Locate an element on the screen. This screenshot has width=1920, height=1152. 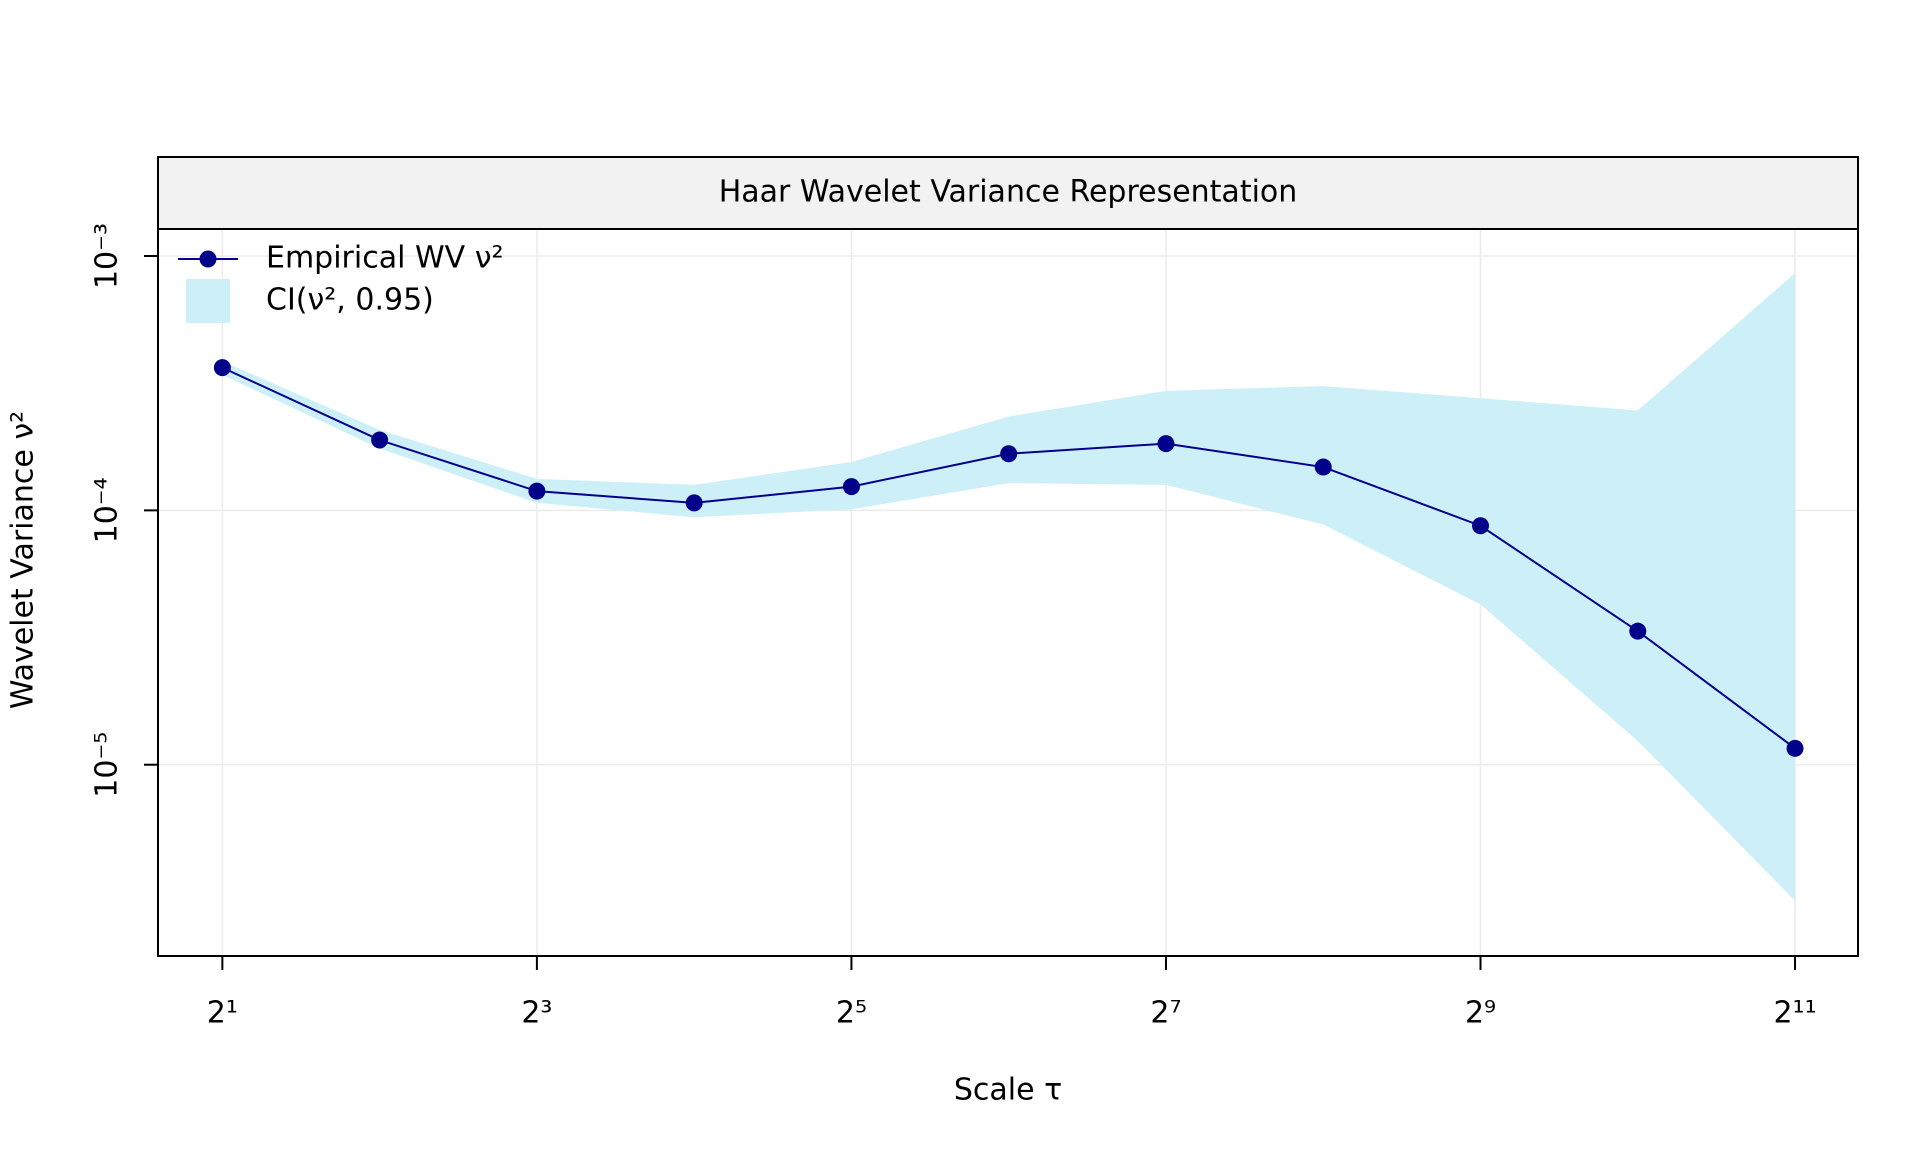
y-tick-label: 10⁻⁴ is located at coordinates (107, 510).